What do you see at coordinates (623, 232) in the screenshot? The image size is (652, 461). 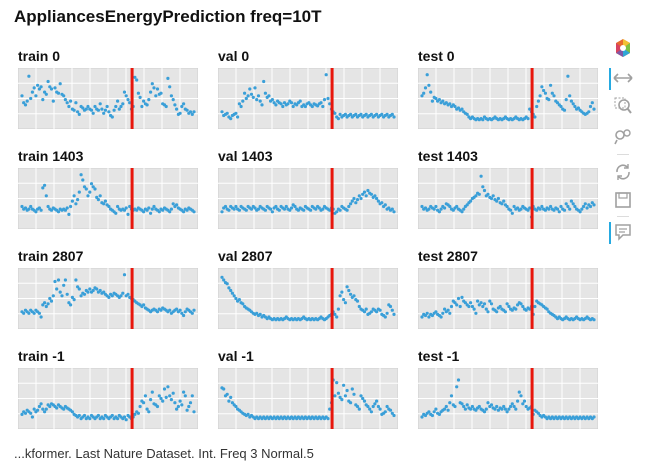 I see `hover-icon` at bounding box center [623, 232].